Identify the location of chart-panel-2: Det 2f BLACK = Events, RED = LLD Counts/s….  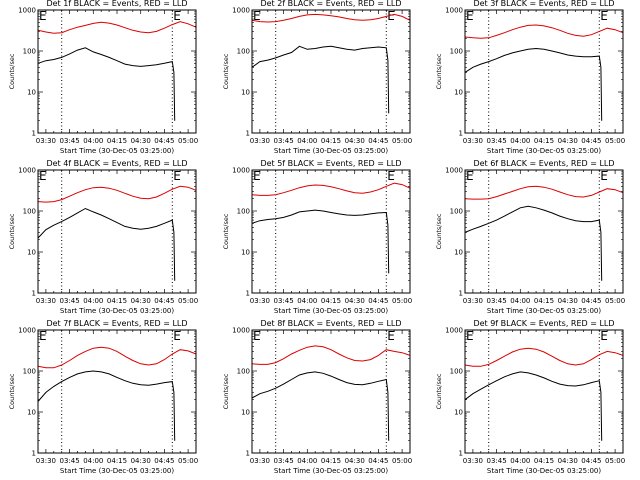
(317, 77).